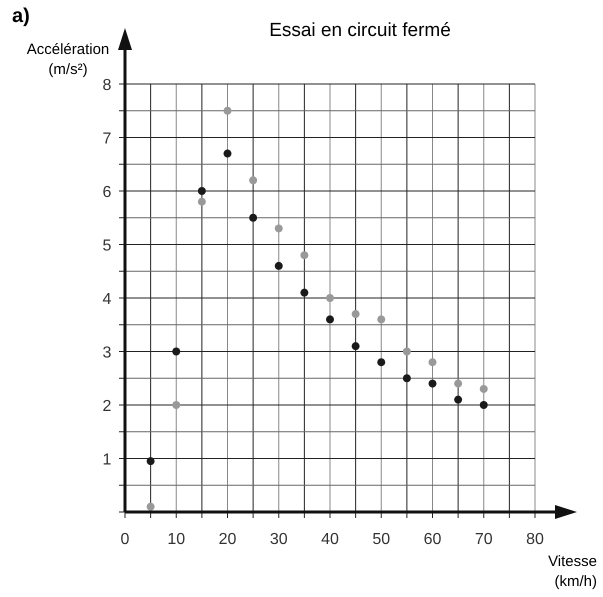 This screenshot has height=597, width=603. What do you see at coordinates (21, 16) in the screenshot?
I see `text: a)` at bounding box center [21, 16].